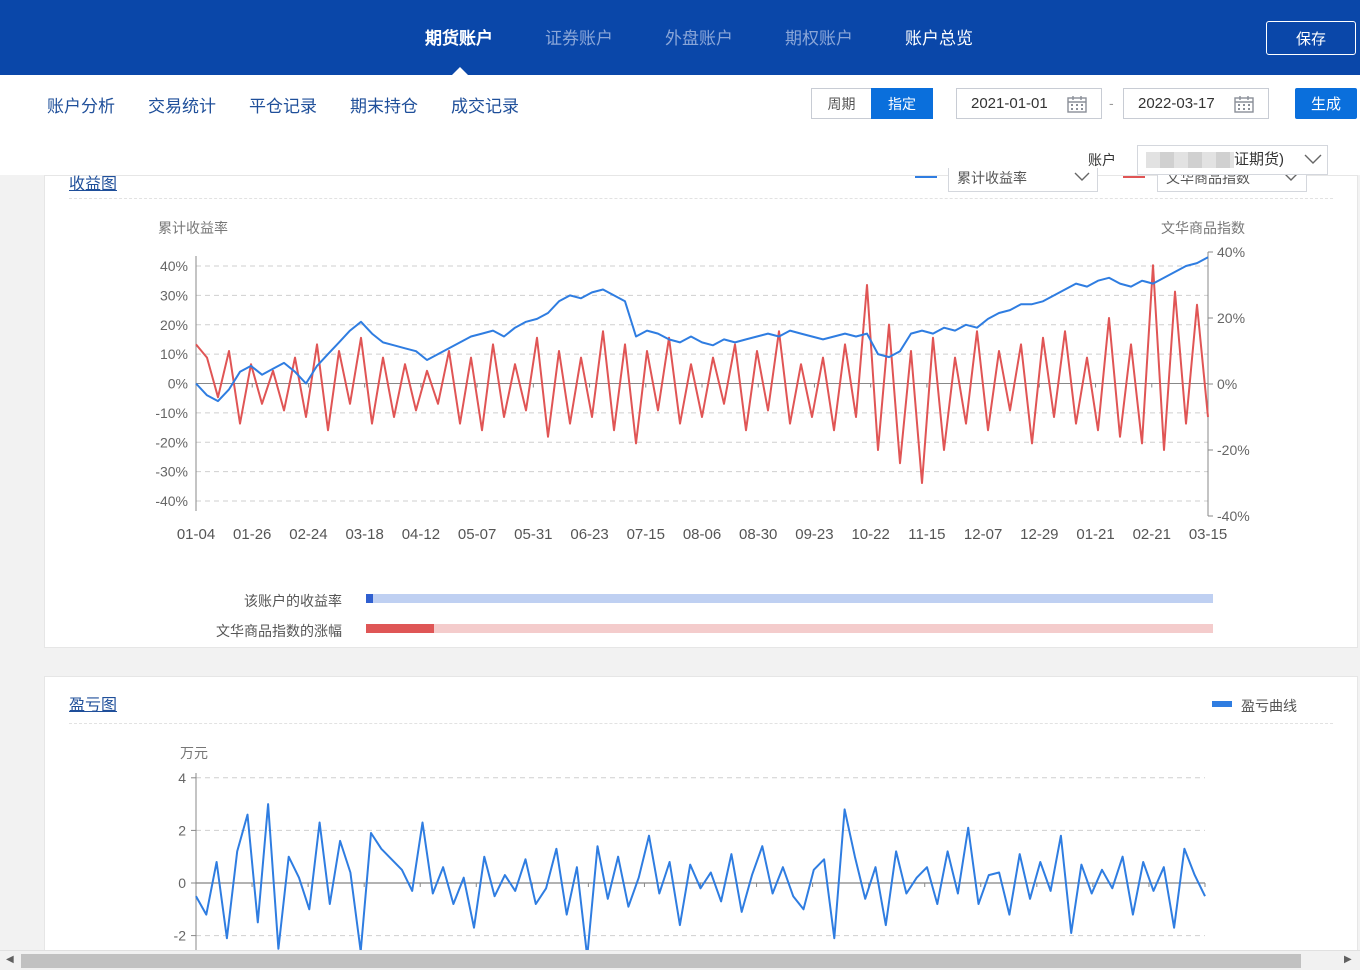 This screenshot has height=970, width=1360. What do you see at coordinates (460, 71) in the screenshot?
I see `active-tab-caret-icon` at bounding box center [460, 71].